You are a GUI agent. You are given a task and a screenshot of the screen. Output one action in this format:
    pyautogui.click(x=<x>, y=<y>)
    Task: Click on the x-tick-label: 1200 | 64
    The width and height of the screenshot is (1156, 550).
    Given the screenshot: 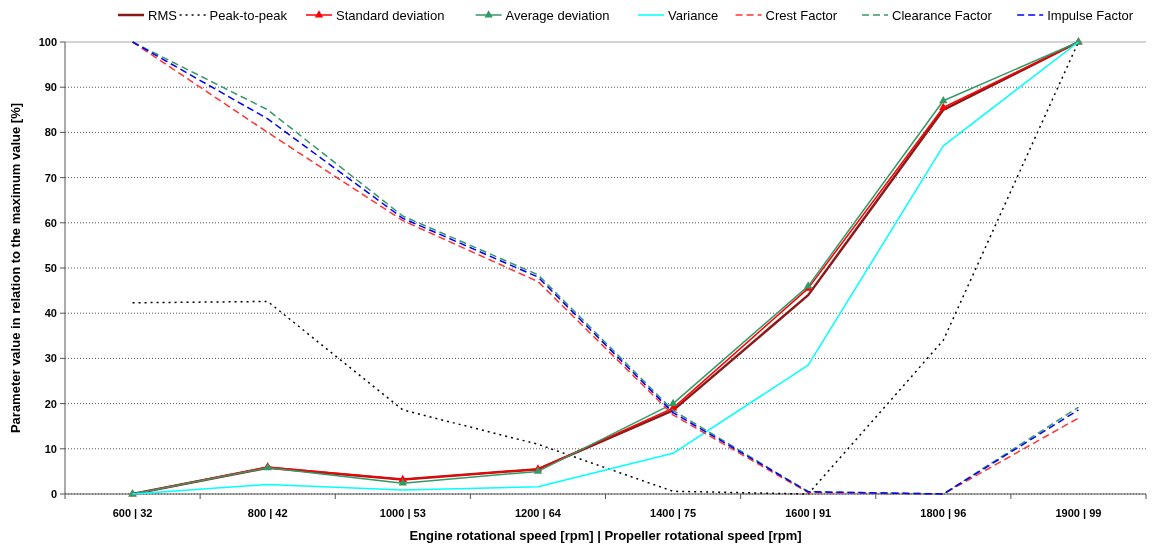 What is the action you would take?
    pyautogui.click(x=538, y=513)
    